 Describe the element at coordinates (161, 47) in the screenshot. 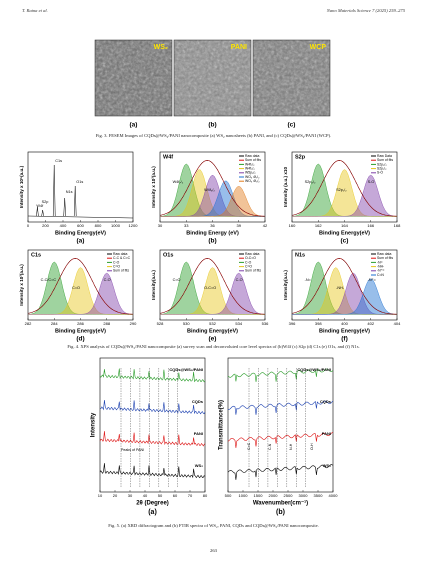

I see `image-tag: WS₂` at that location.